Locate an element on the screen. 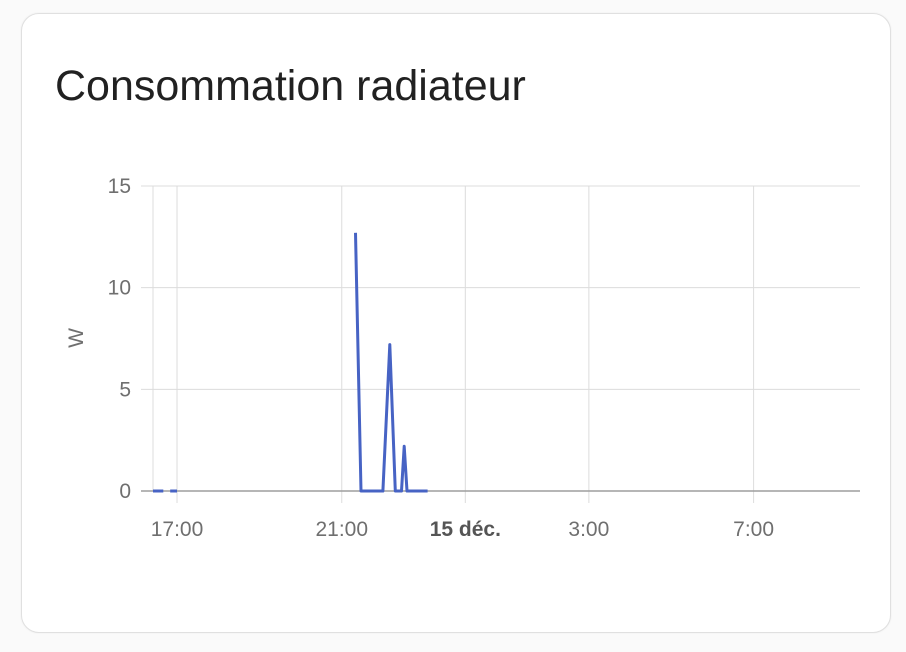  y-axis-label: W is located at coordinates (76, 338).